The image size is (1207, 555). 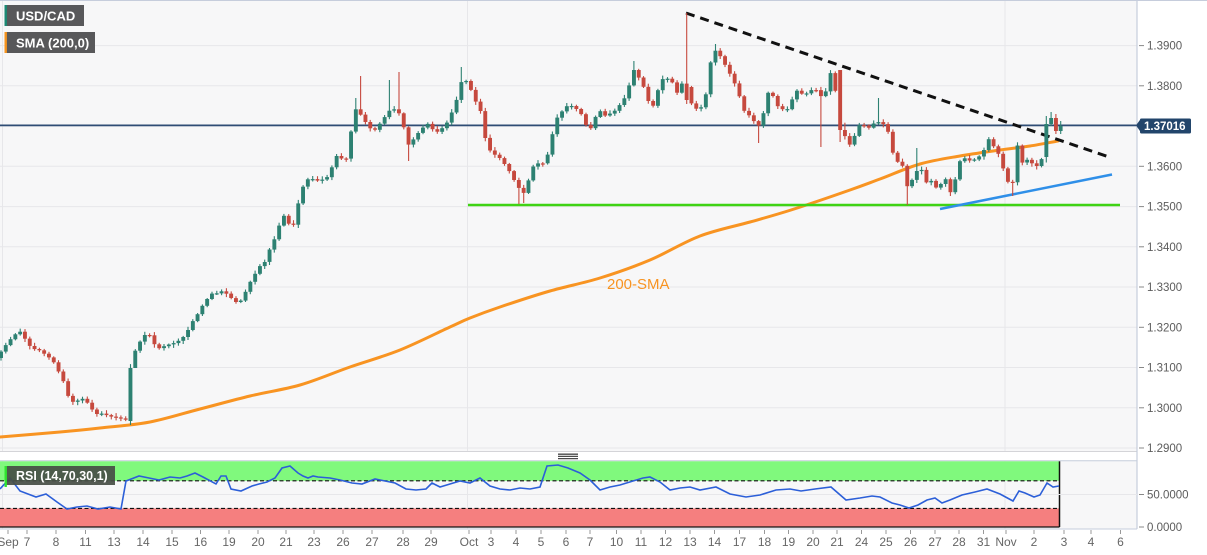 I want to click on svg-text: 10, so click(x=617, y=542).